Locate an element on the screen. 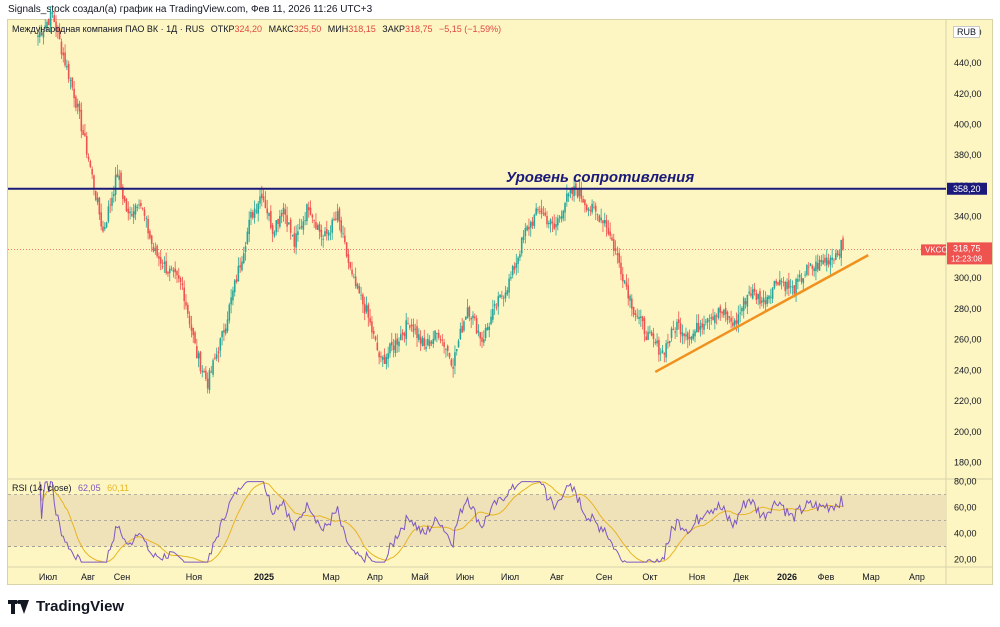 Image resolution: width=1000 pixels, height=627 pixels. price-tick-label: 440,00 is located at coordinates (968, 63).